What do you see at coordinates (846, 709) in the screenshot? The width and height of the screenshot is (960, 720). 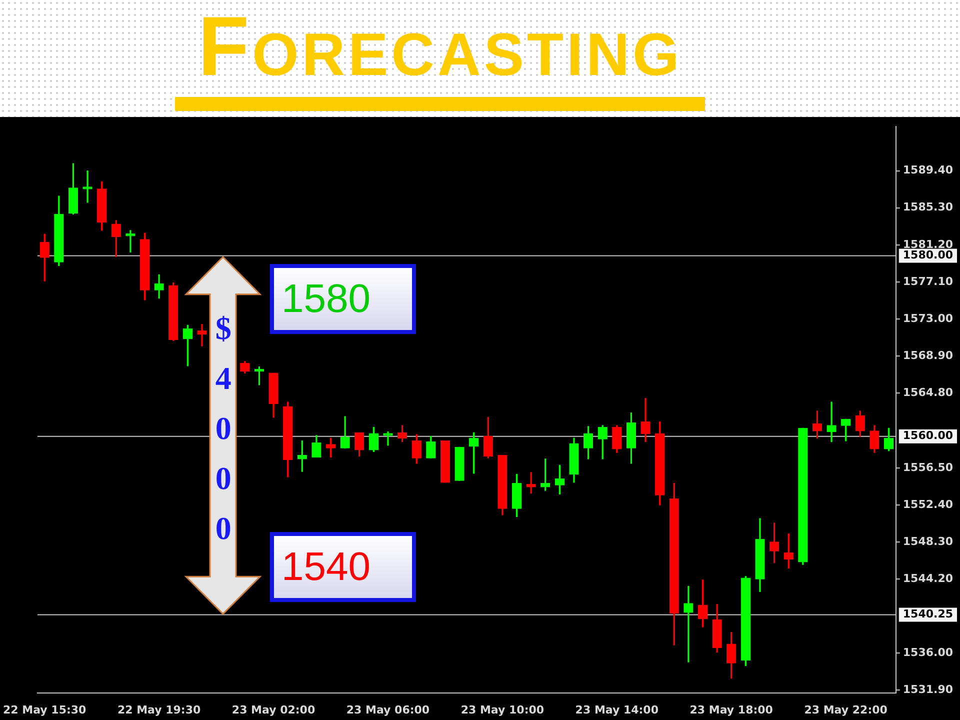 I see `x-tick-label: 23 May 22:00` at bounding box center [846, 709].